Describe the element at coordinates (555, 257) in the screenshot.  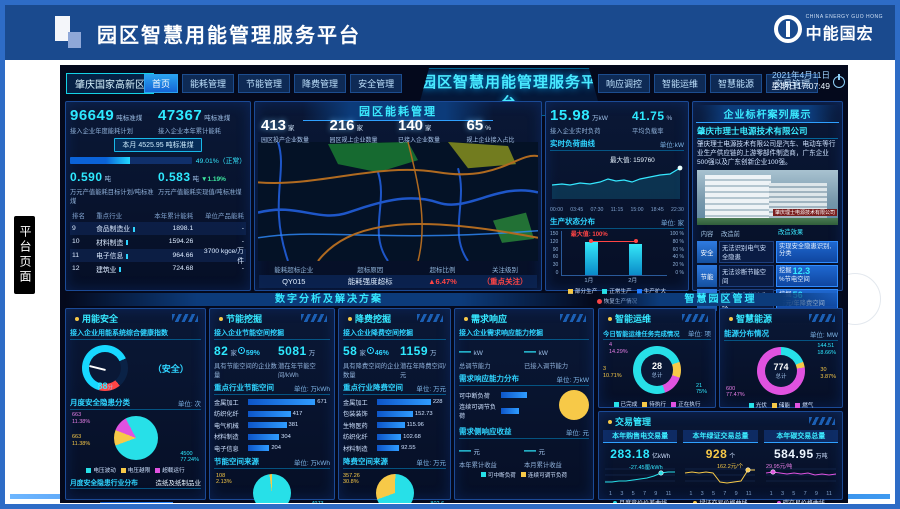
I see `tick-label: 60` at that location.